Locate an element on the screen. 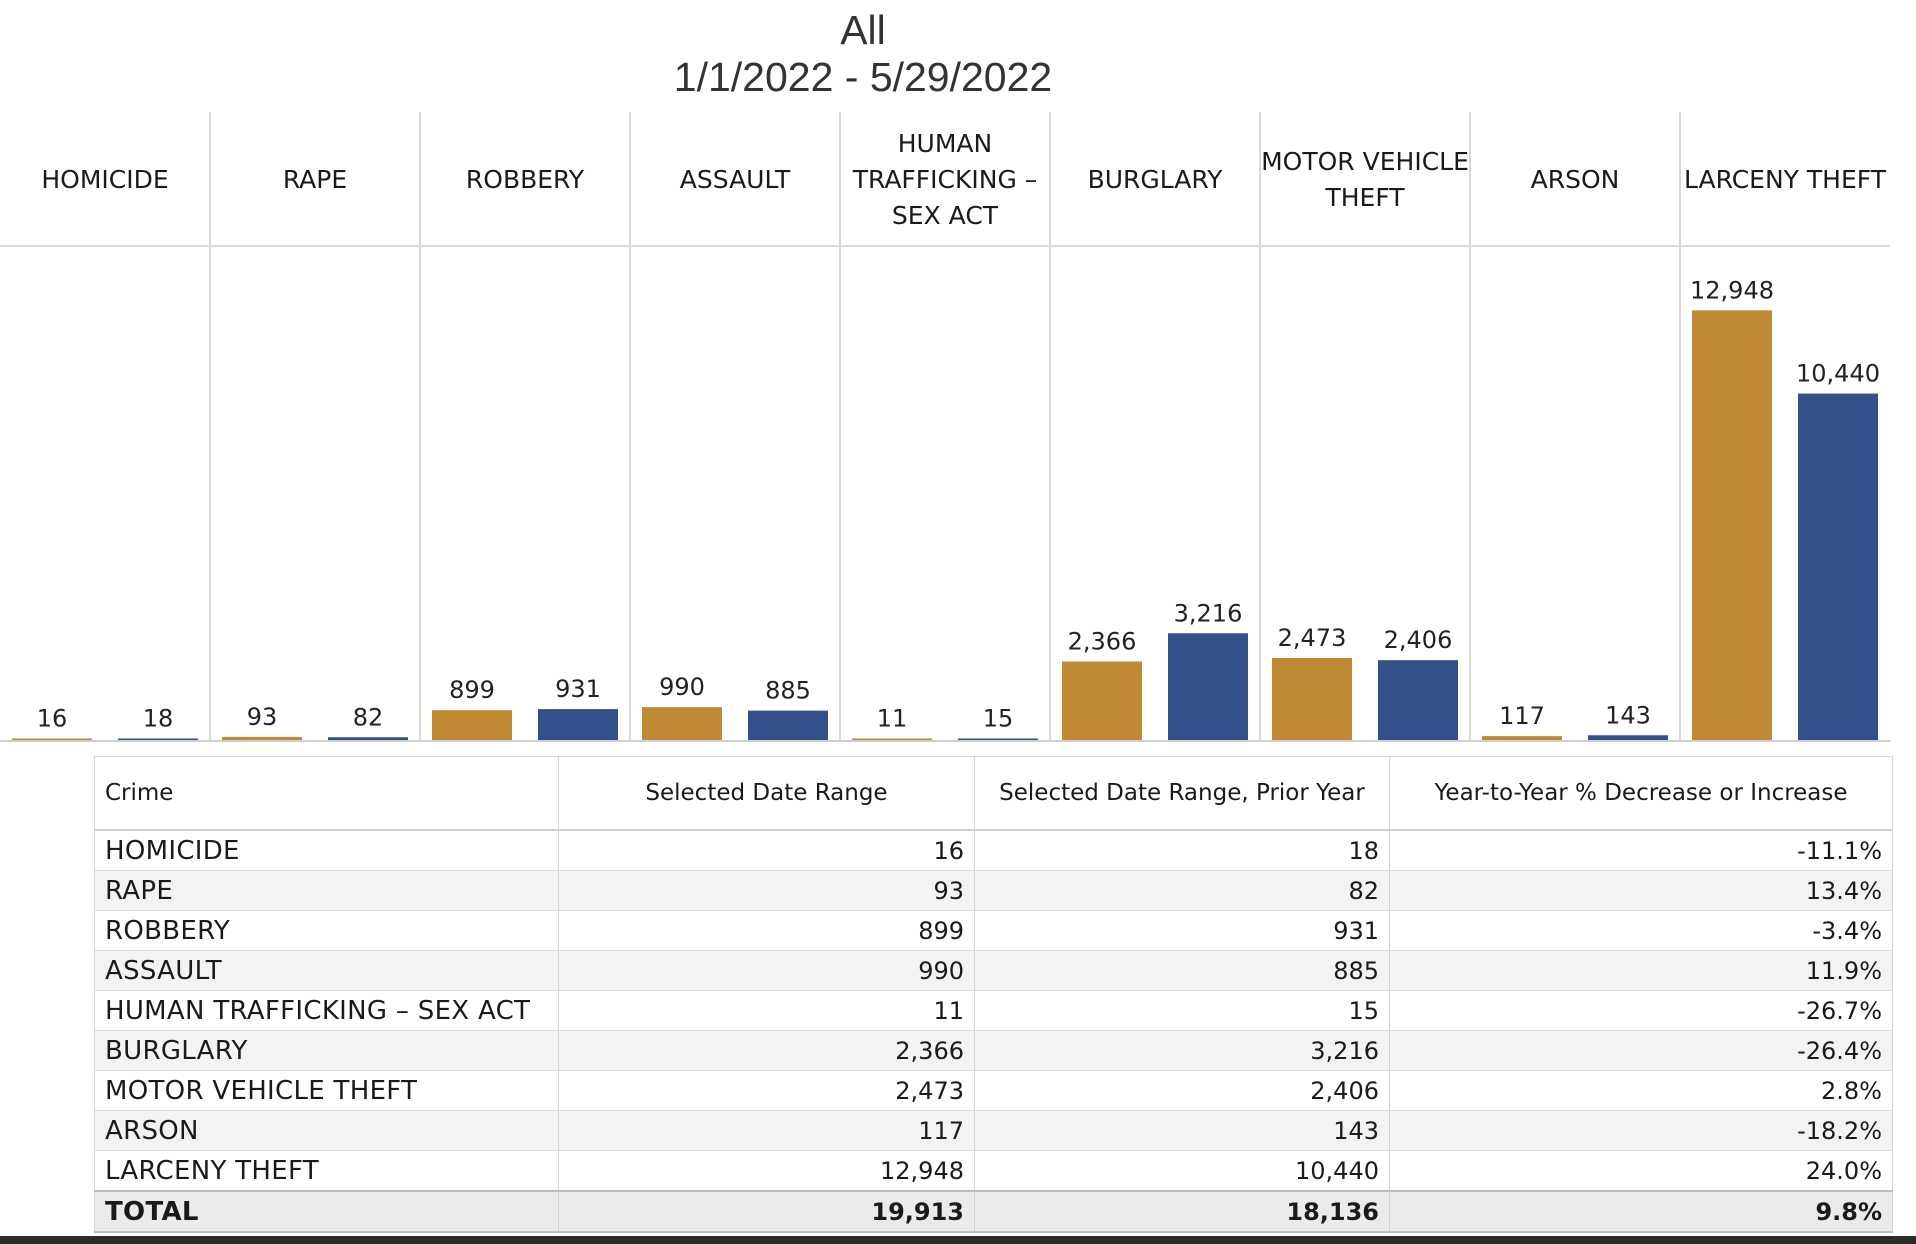  column-header-crime: Crime is located at coordinates (326, 793).